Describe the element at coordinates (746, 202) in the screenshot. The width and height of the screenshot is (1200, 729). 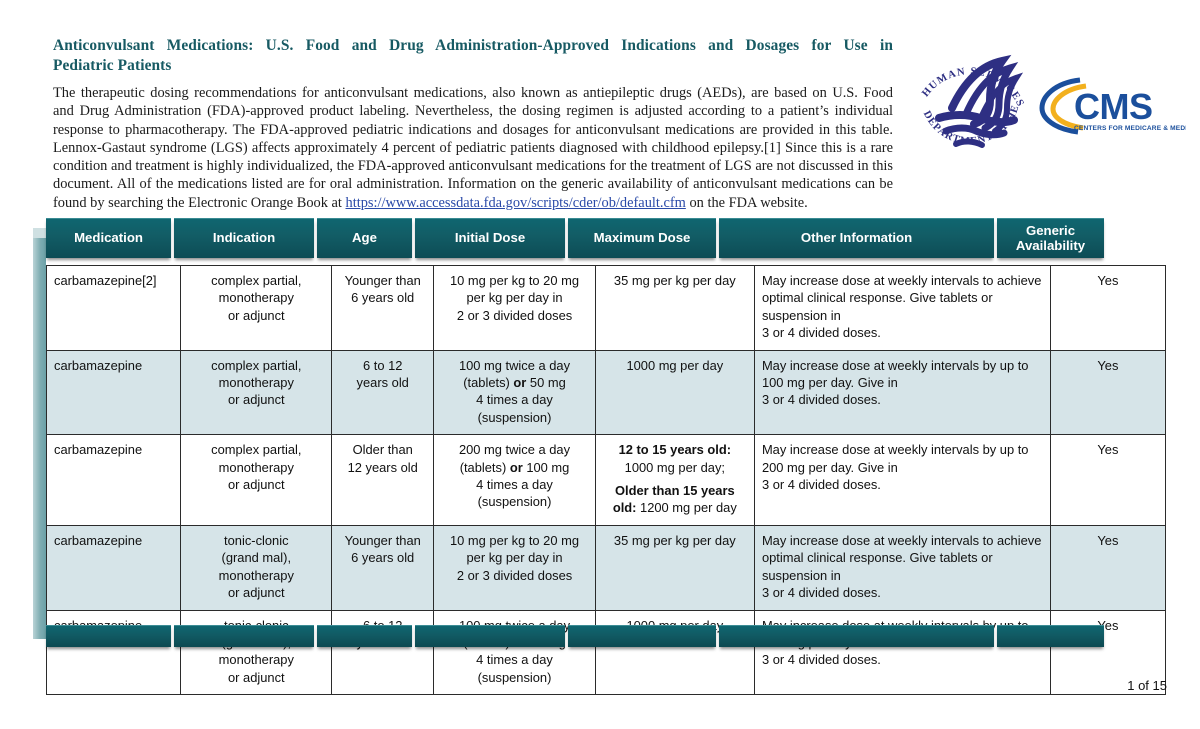
I see `intro-last-line-suffix: on the FDA website.` at that location.